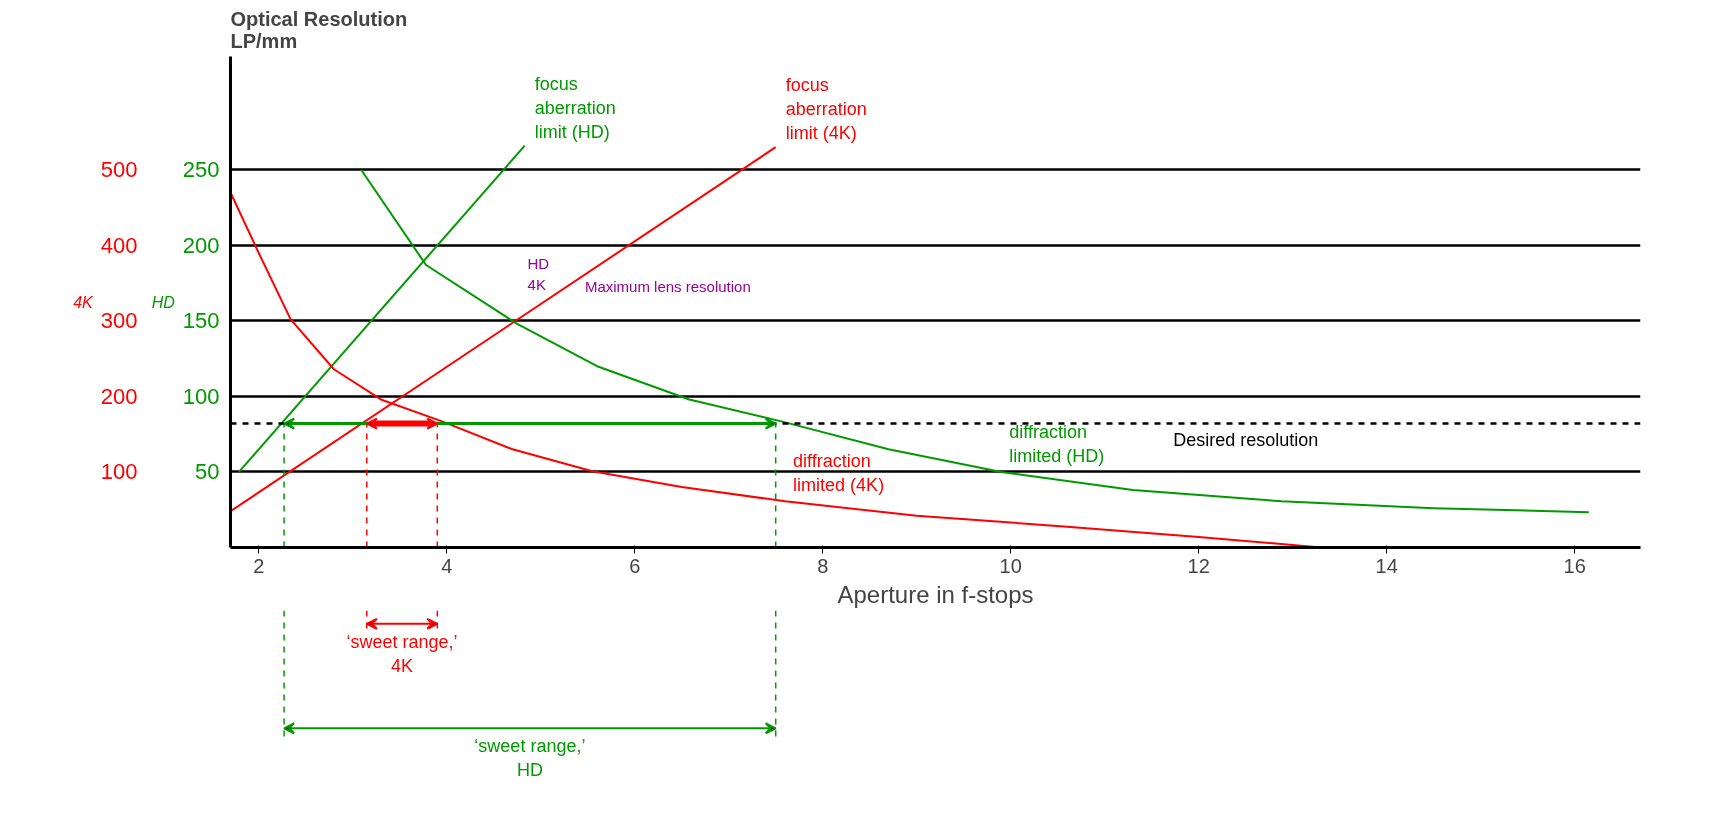 This screenshot has width=1728, height=822. Describe the element at coordinates (119, 472) in the screenshot. I see `y2-tick-label: 100` at that location.